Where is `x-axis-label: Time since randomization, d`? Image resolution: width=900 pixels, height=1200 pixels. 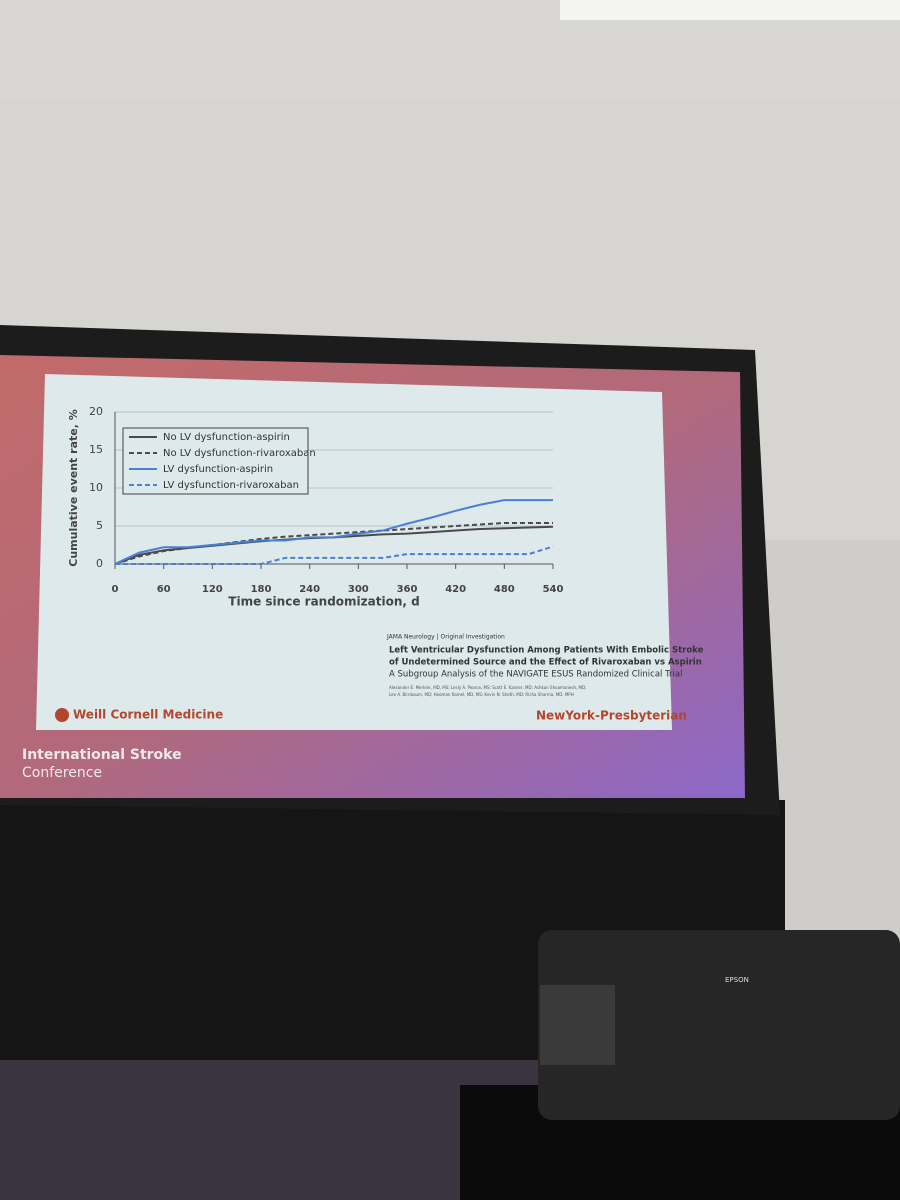 x-axis-label: Time since randomization, d is located at coordinates (323, 602).